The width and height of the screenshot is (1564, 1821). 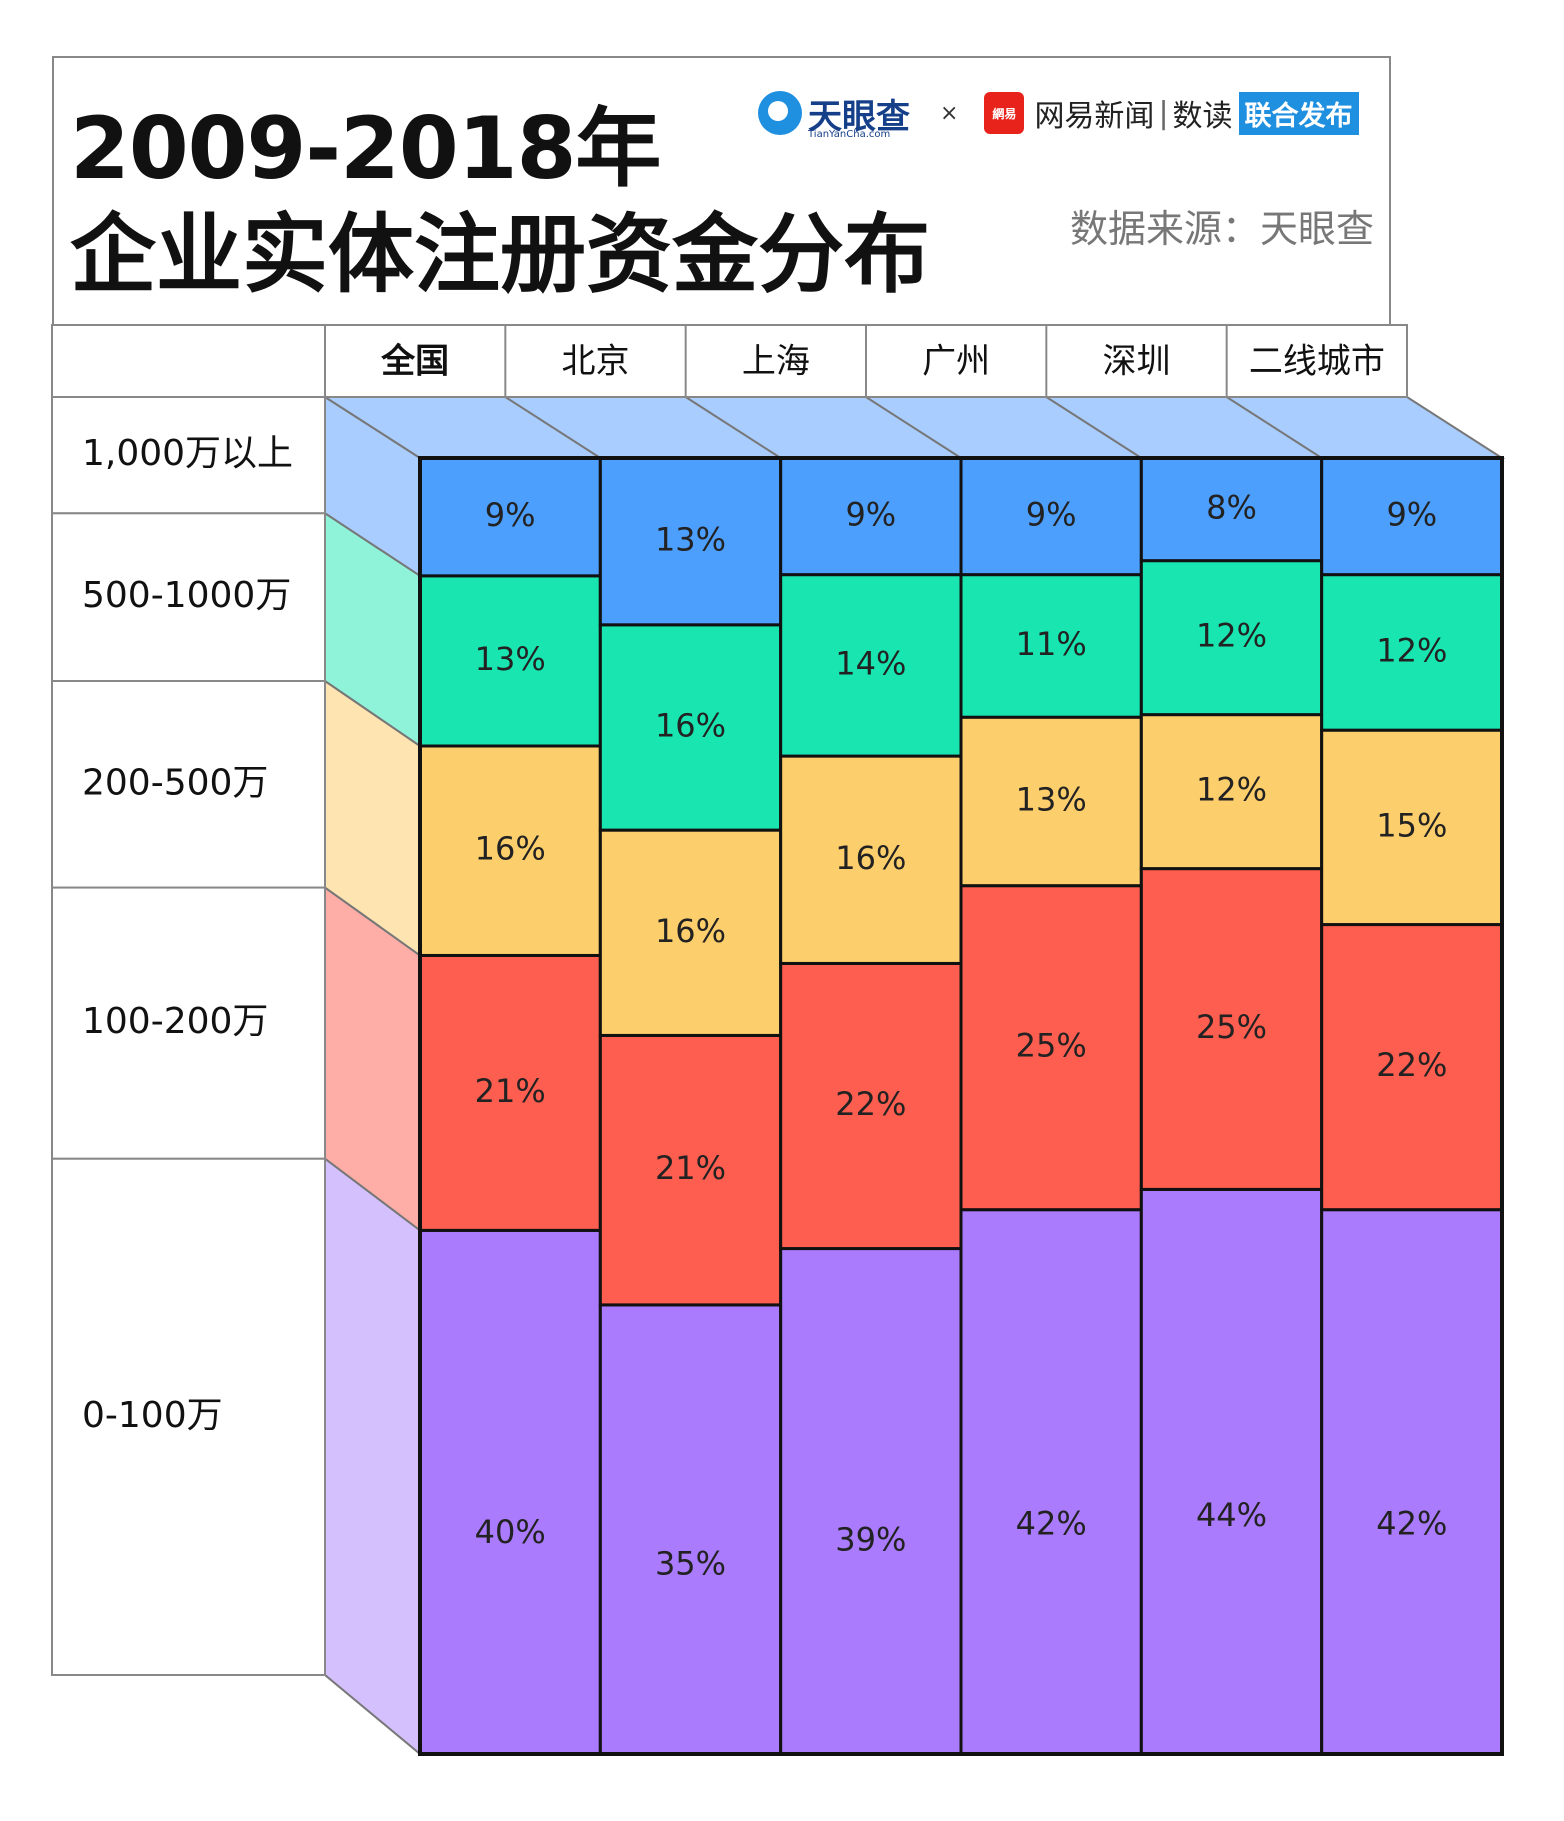 What do you see at coordinates (188, 361) in the screenshot?
I see `legend-header-blank` at bounding box center [188, 361].